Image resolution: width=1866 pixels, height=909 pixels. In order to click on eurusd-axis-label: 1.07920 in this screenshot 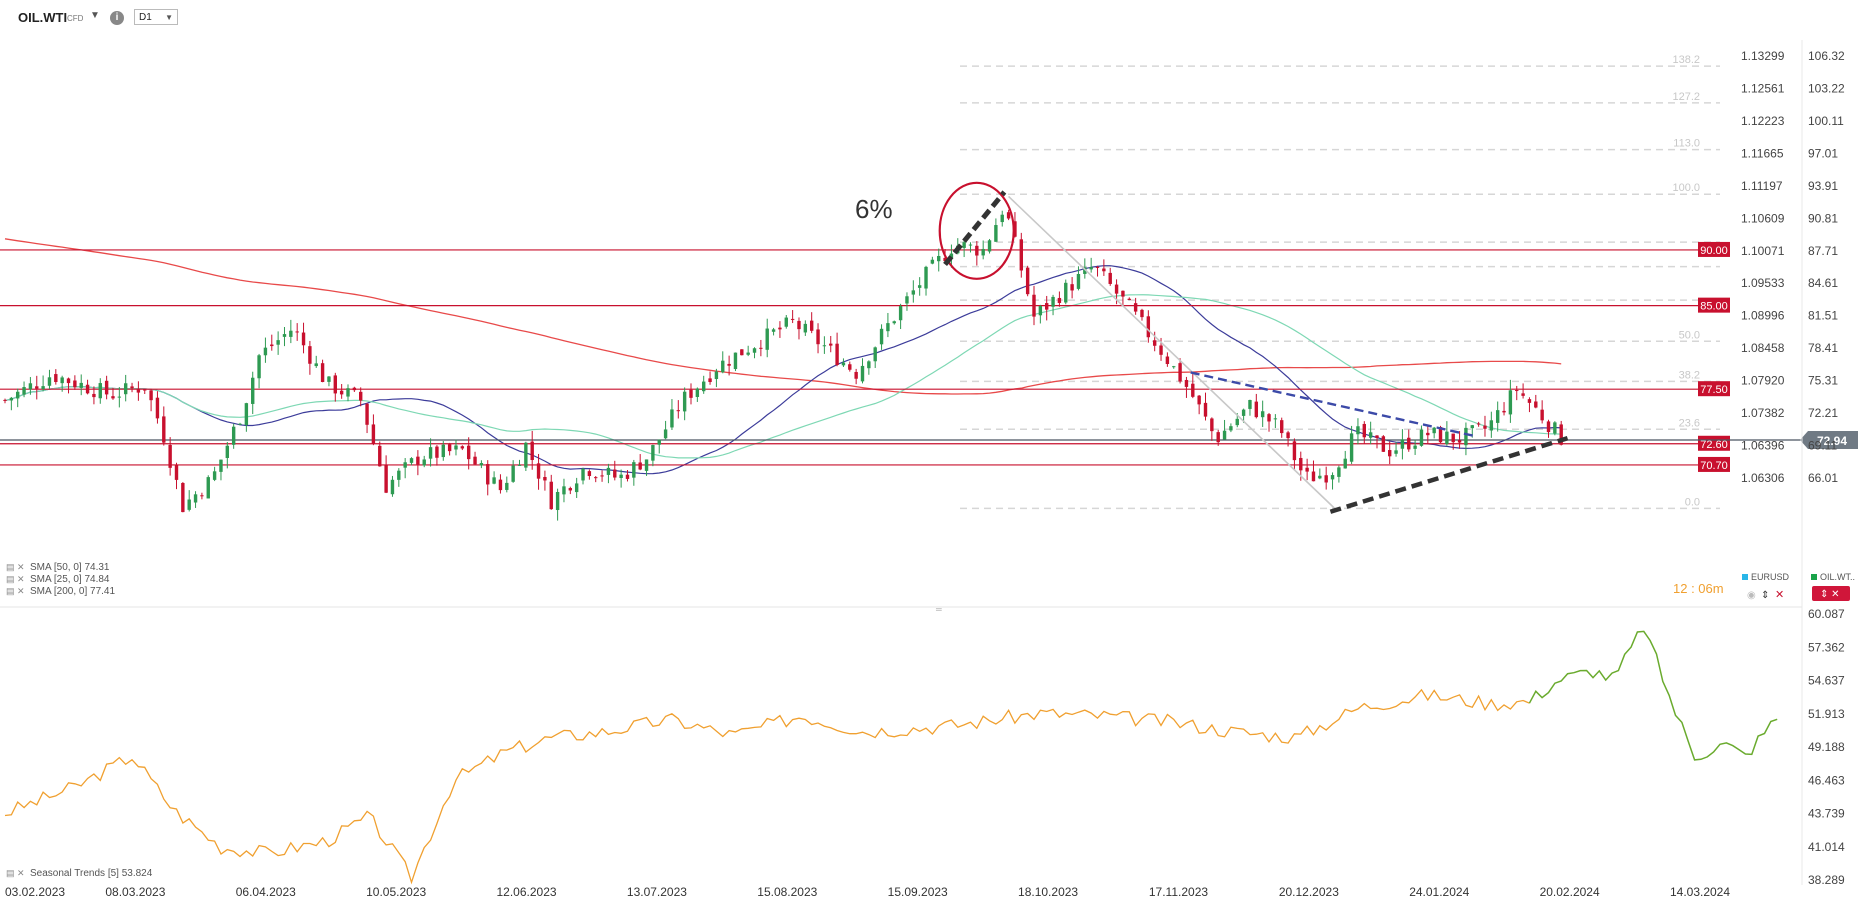, I will do `click(1763, 381)`.